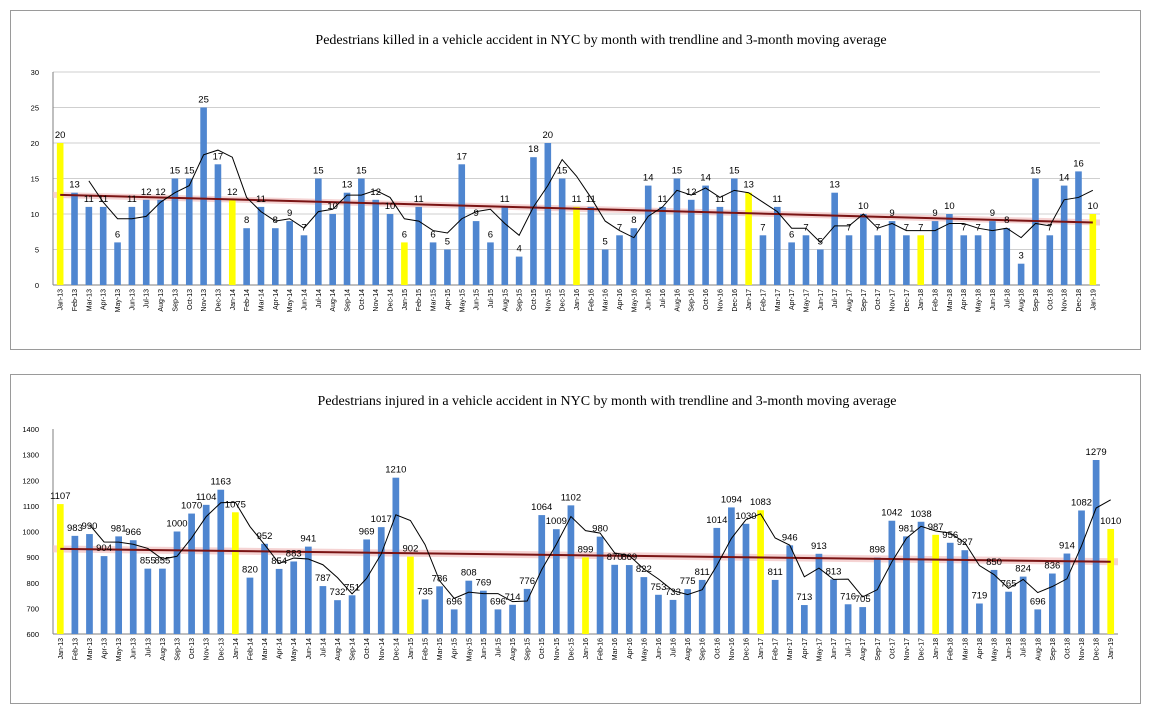 The width and height of the screenshot is (1152, 718). Describe the element at coordinates (308, 539) in the screenshot. I see `injured-data-label: 941` at that location.